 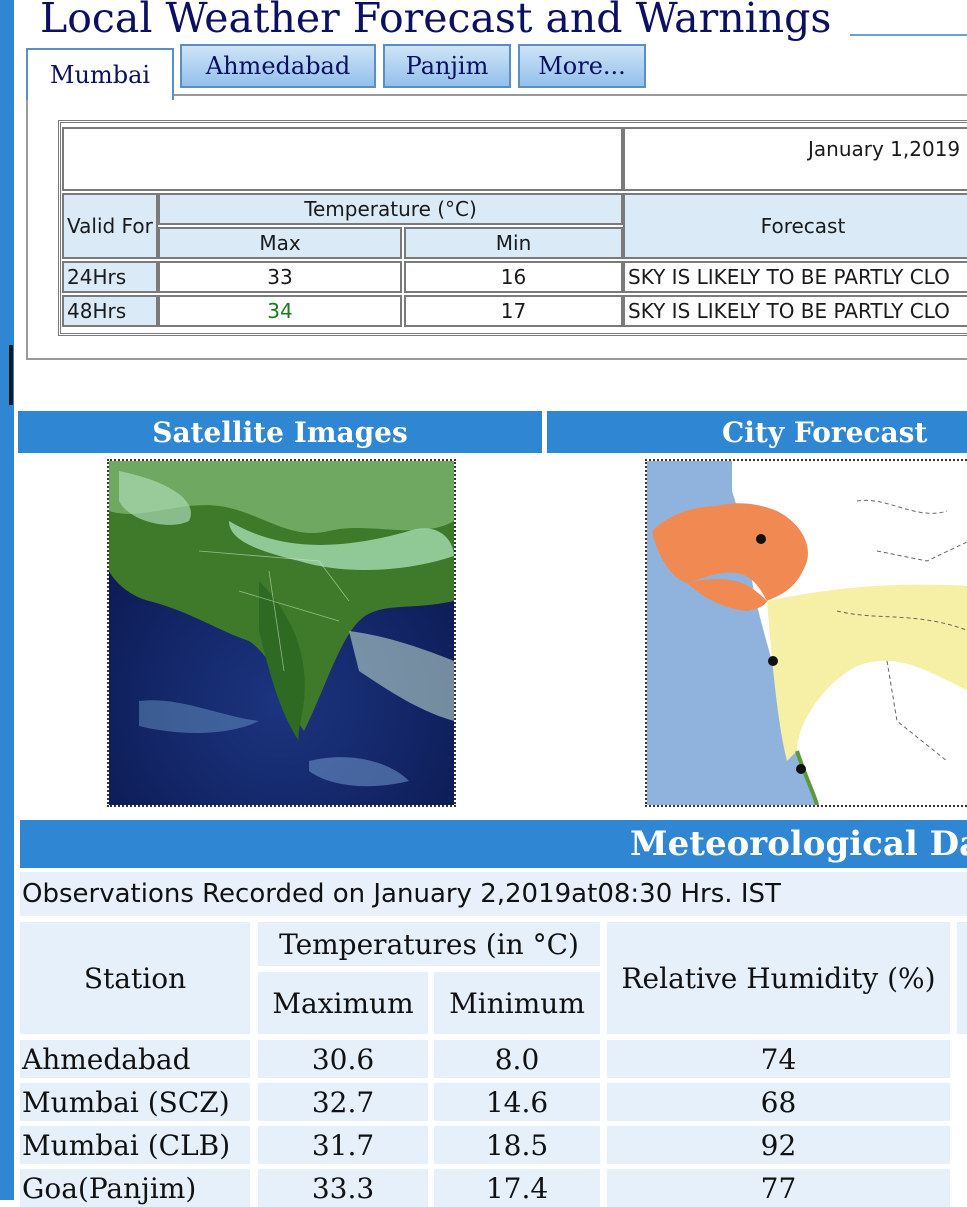 I want to click on maximum-header: Maximum, so click(x=343, y=1003).